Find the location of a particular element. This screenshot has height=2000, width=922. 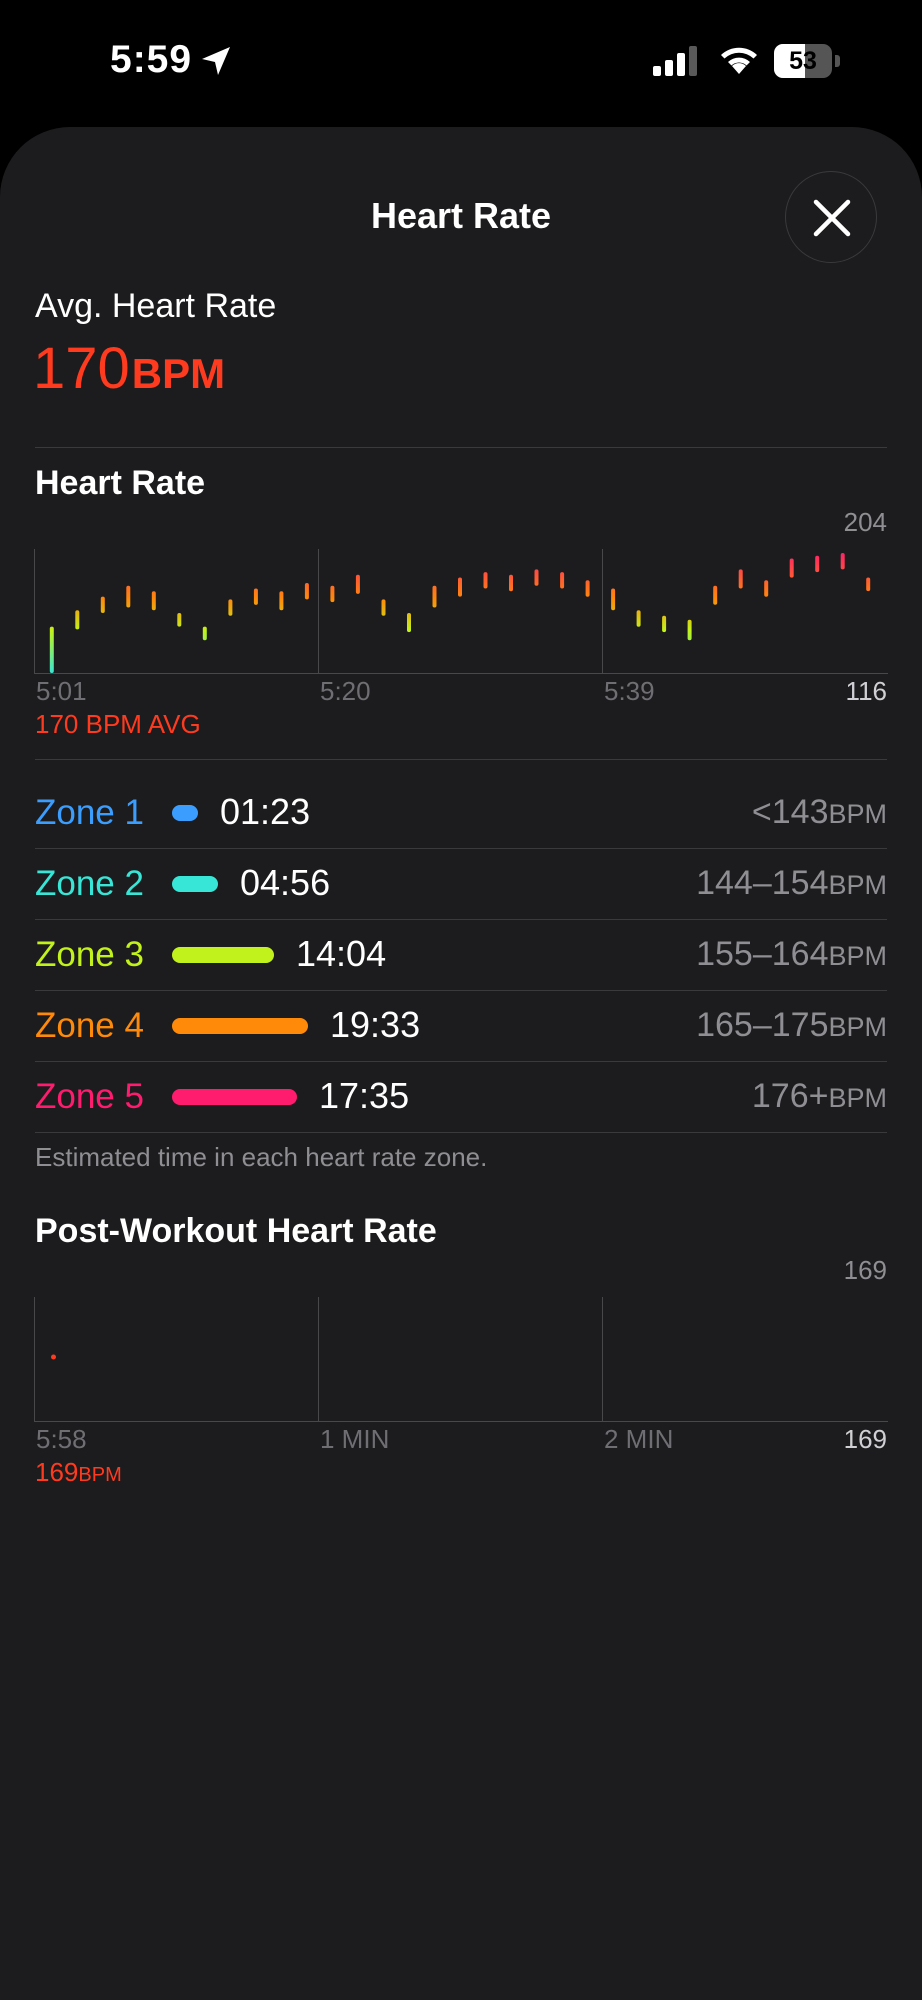

location-arrow-icon is located at coordinates (216, 61).